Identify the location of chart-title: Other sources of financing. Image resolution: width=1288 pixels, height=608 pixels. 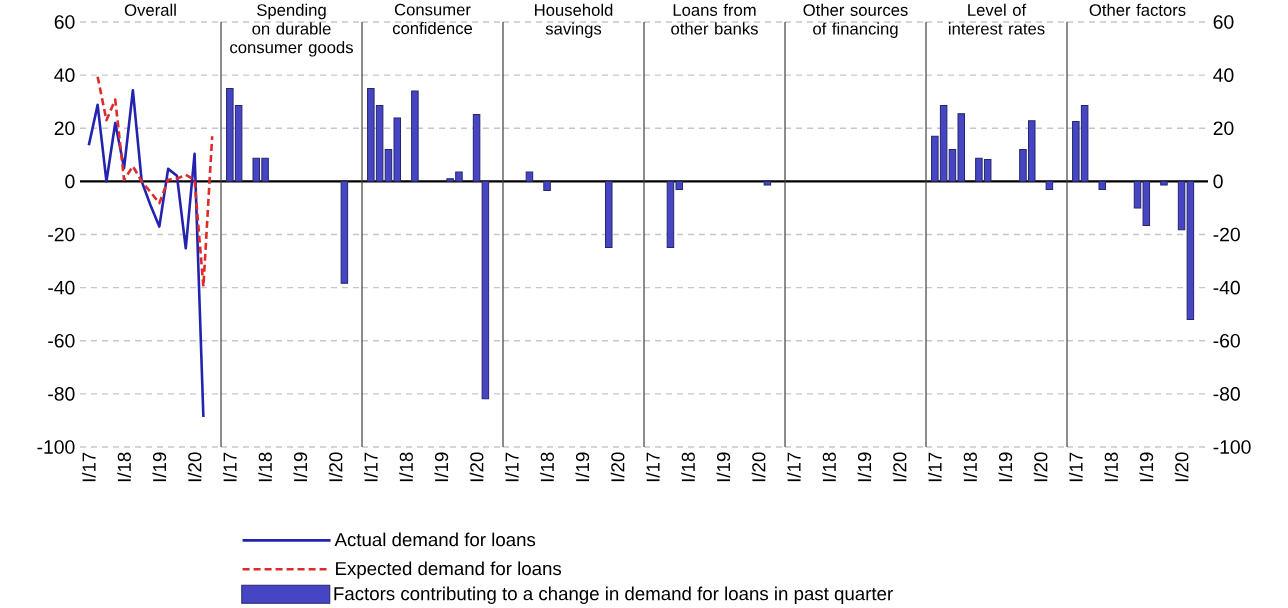
(855, 20).